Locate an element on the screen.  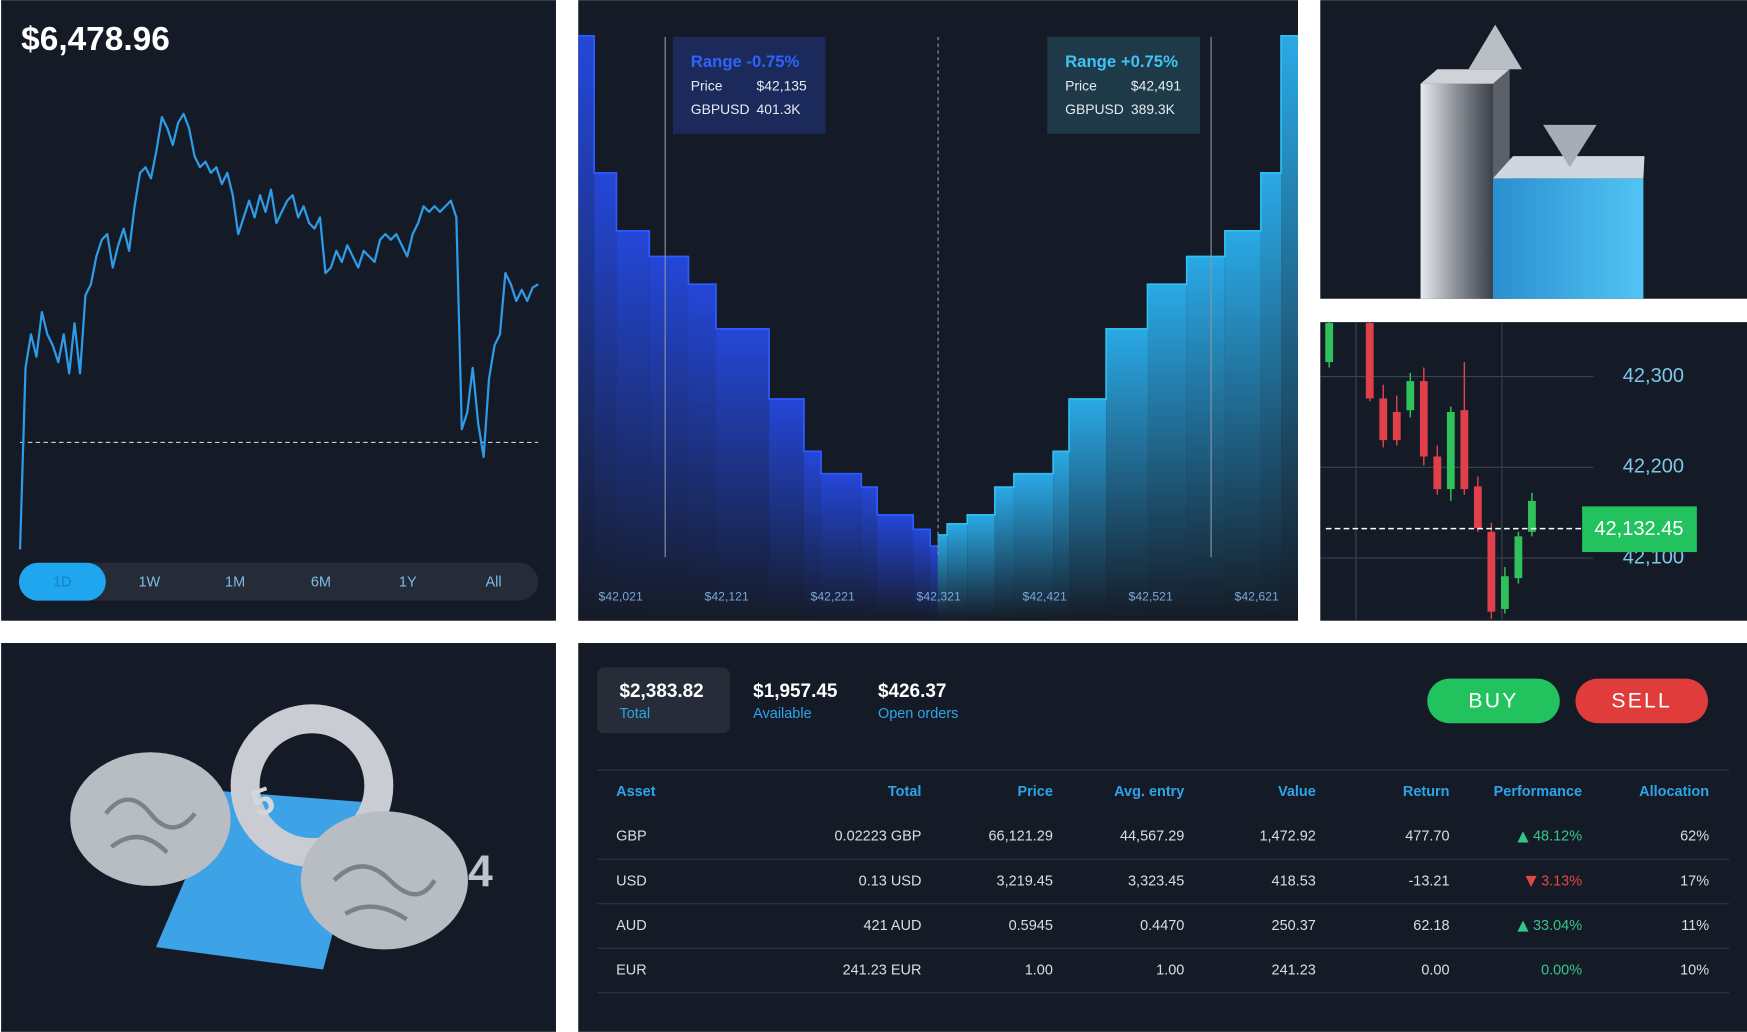
glyph: 4 is located at coordinates (480, 872).